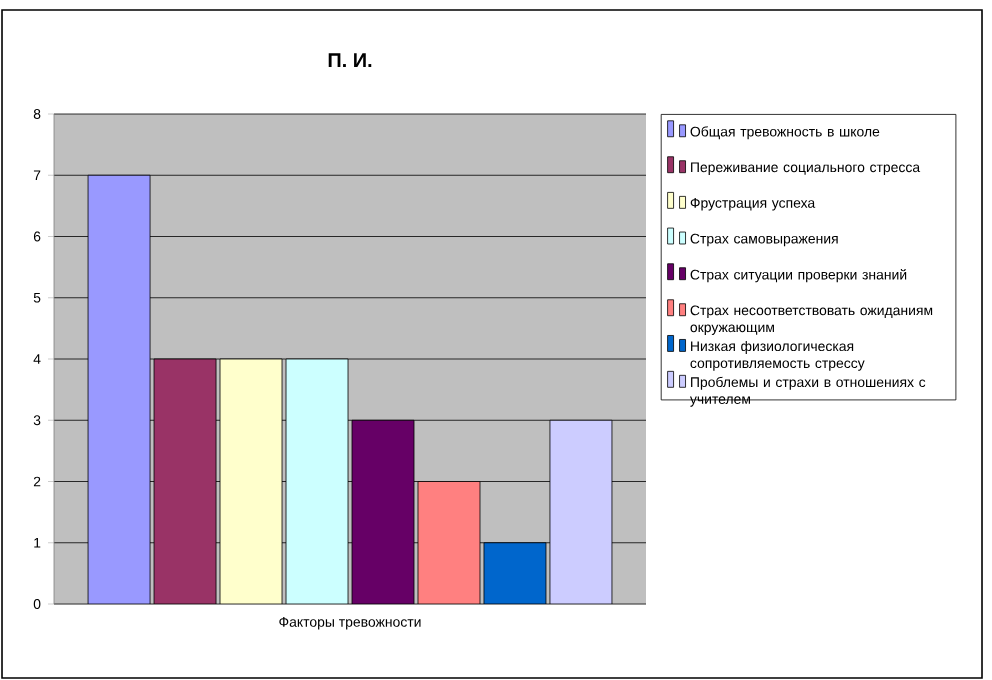 The image size is (992, 680). Describe the element at coordinates (350, 60) in the screenshot. I see `chart-title: П. И.` at that location.